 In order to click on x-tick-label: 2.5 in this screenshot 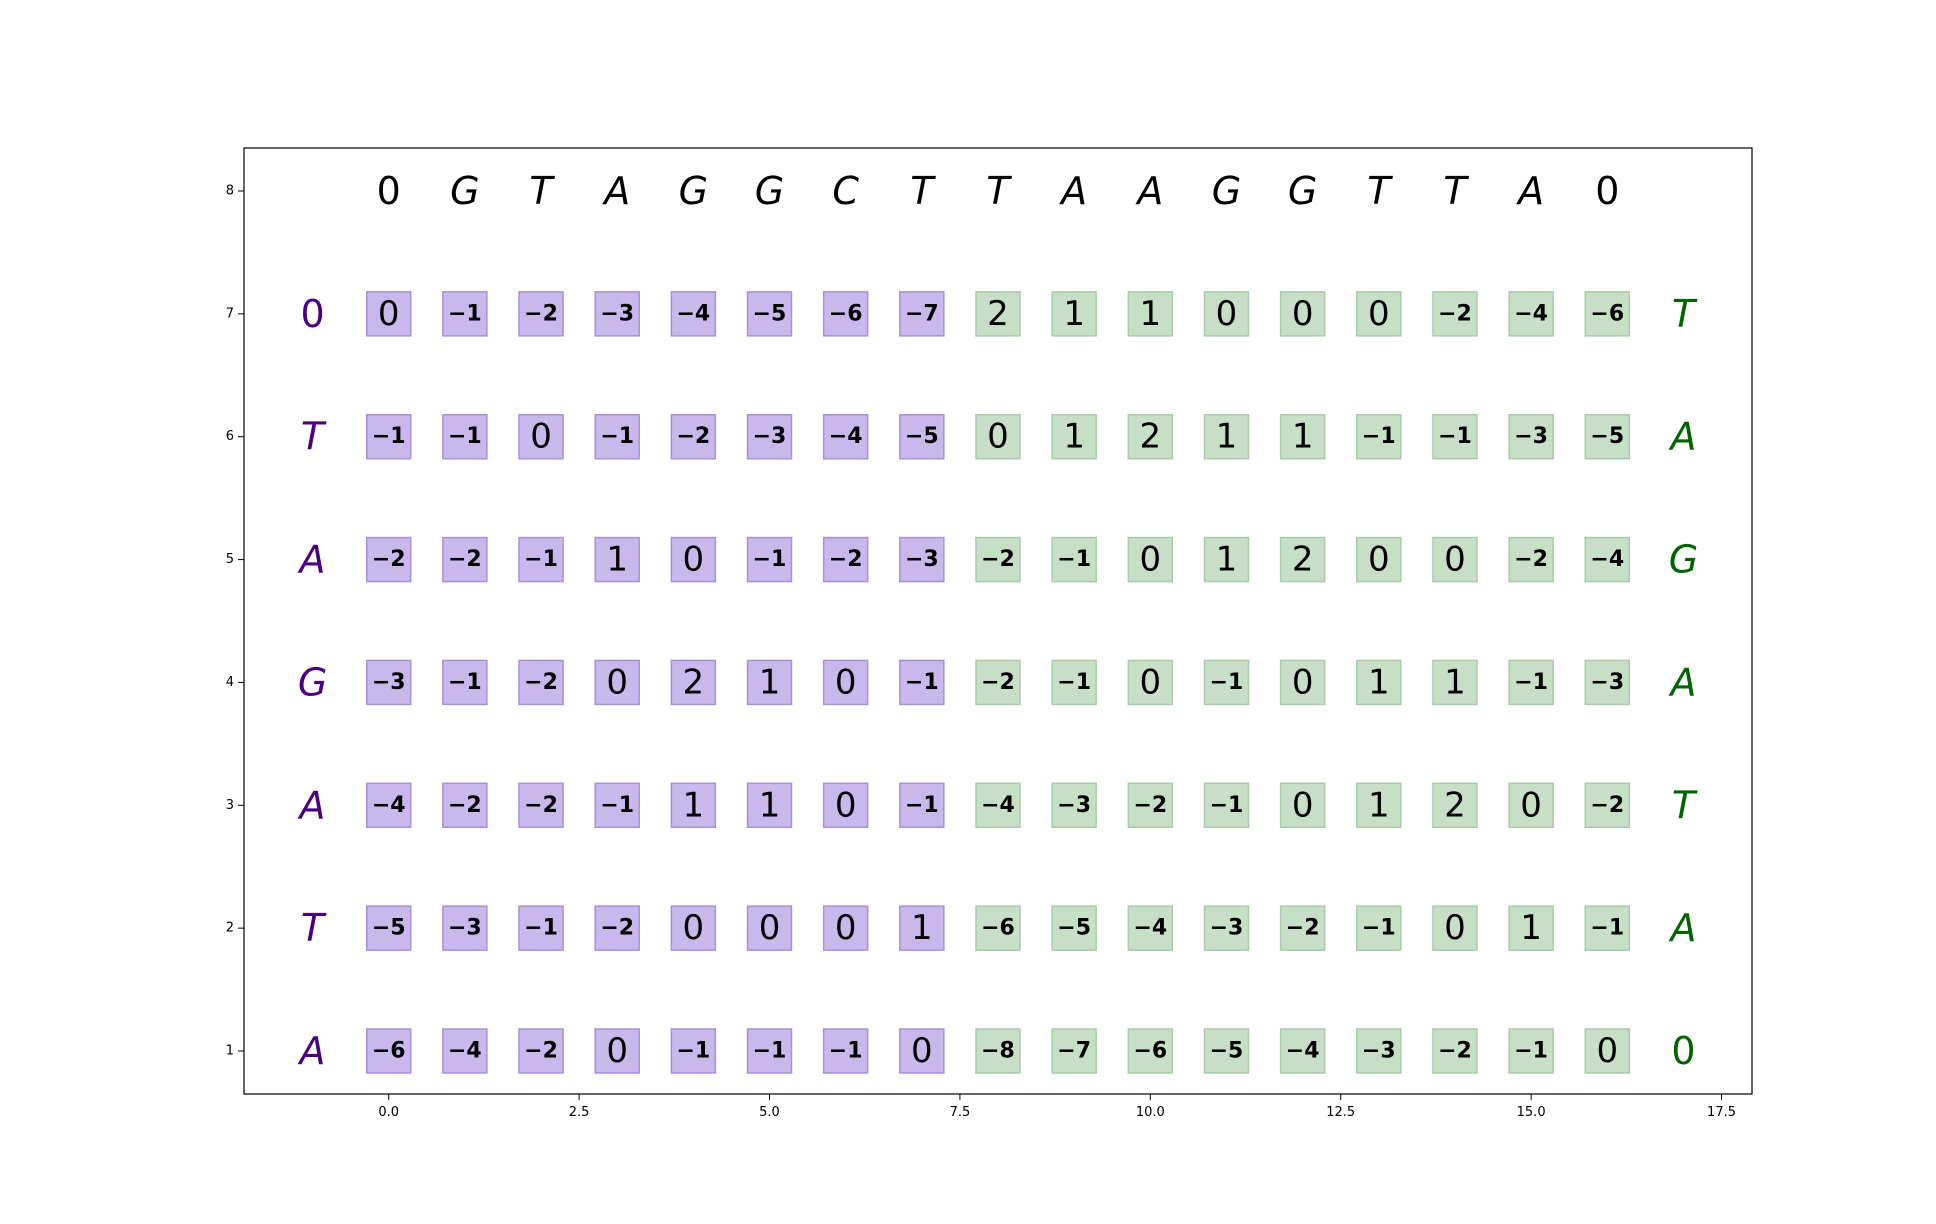, I will do `click(579, 1112)`.